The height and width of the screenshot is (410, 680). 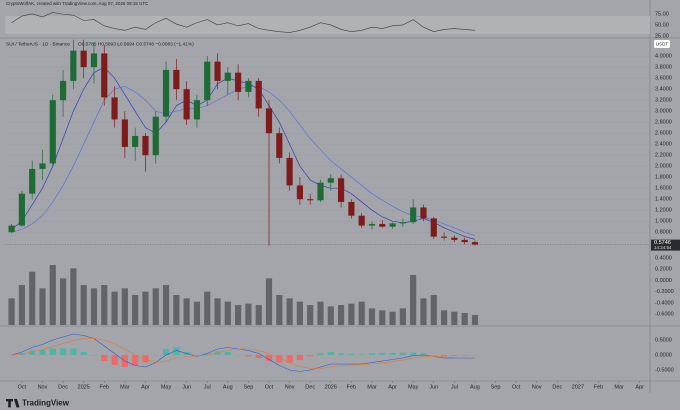 What do you see at coordinates (145, 387) in the screenshot?
I see `x-tick-label: Apr` at bounding box center [145, 387].